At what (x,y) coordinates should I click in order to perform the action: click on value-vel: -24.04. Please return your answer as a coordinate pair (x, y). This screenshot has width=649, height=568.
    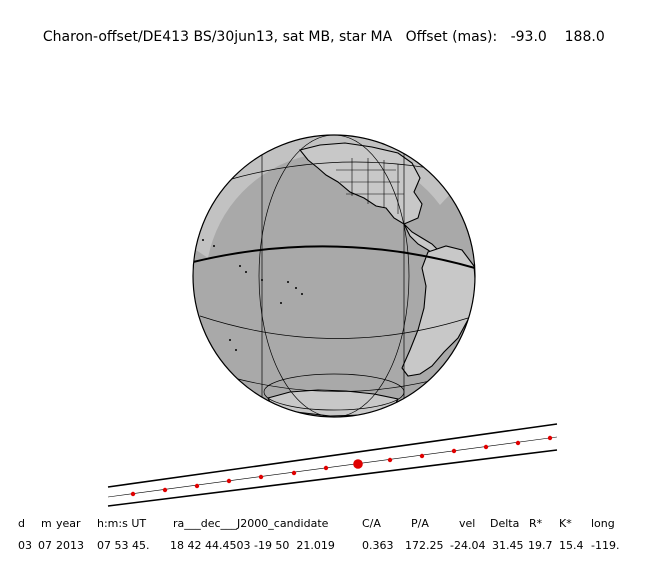
    Looking at the image, I should click on (468, 545).